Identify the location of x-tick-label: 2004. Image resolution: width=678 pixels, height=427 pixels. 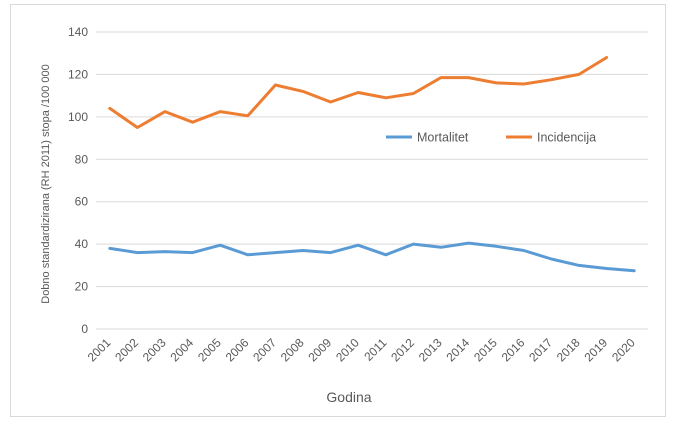
(181, 349).